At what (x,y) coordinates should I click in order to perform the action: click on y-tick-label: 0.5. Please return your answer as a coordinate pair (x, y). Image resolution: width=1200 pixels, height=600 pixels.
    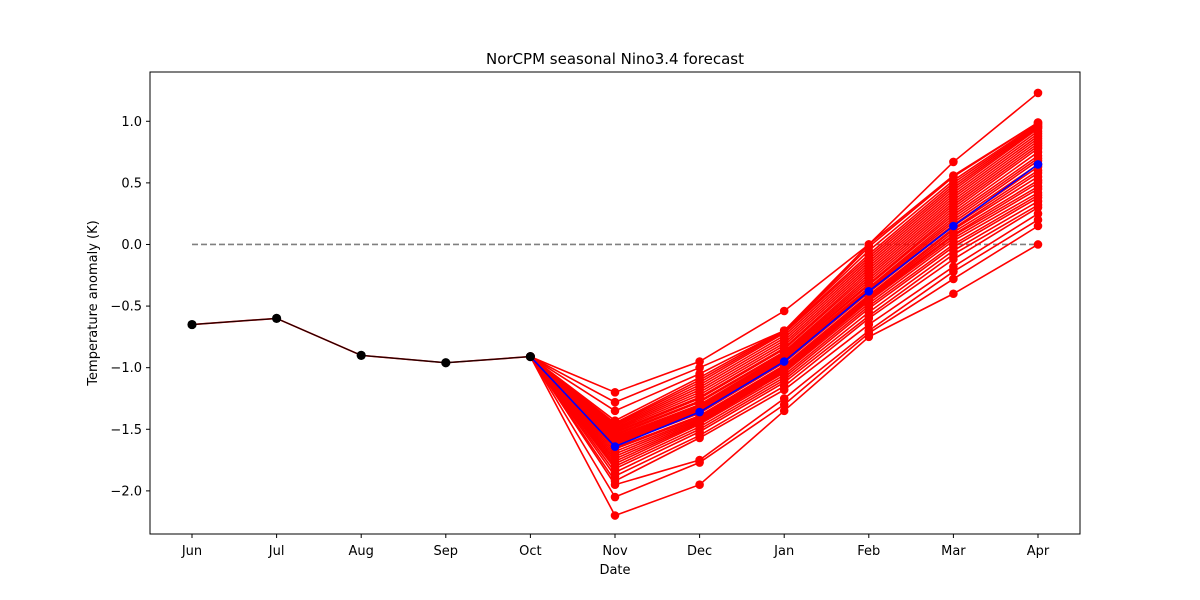
    Looking at the image, I should click on (131, 183).